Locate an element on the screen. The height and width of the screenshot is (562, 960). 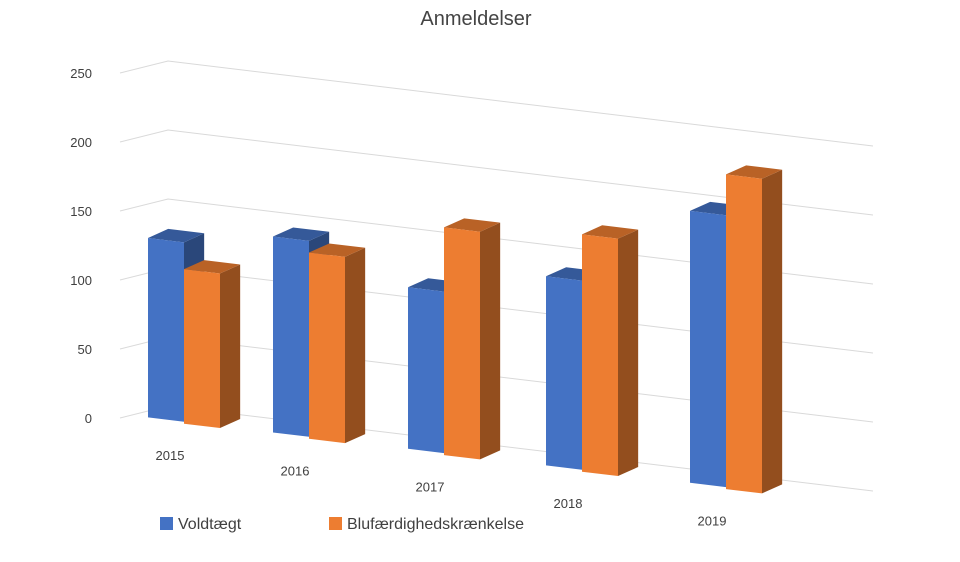
legend: Voldtægt Blufærdighedskrænkelse is located at coordinates (342, 524).